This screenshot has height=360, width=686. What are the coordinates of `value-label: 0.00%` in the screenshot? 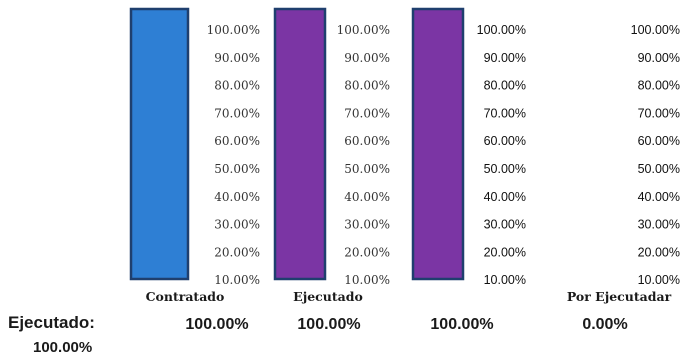 It's located at (604, 324).